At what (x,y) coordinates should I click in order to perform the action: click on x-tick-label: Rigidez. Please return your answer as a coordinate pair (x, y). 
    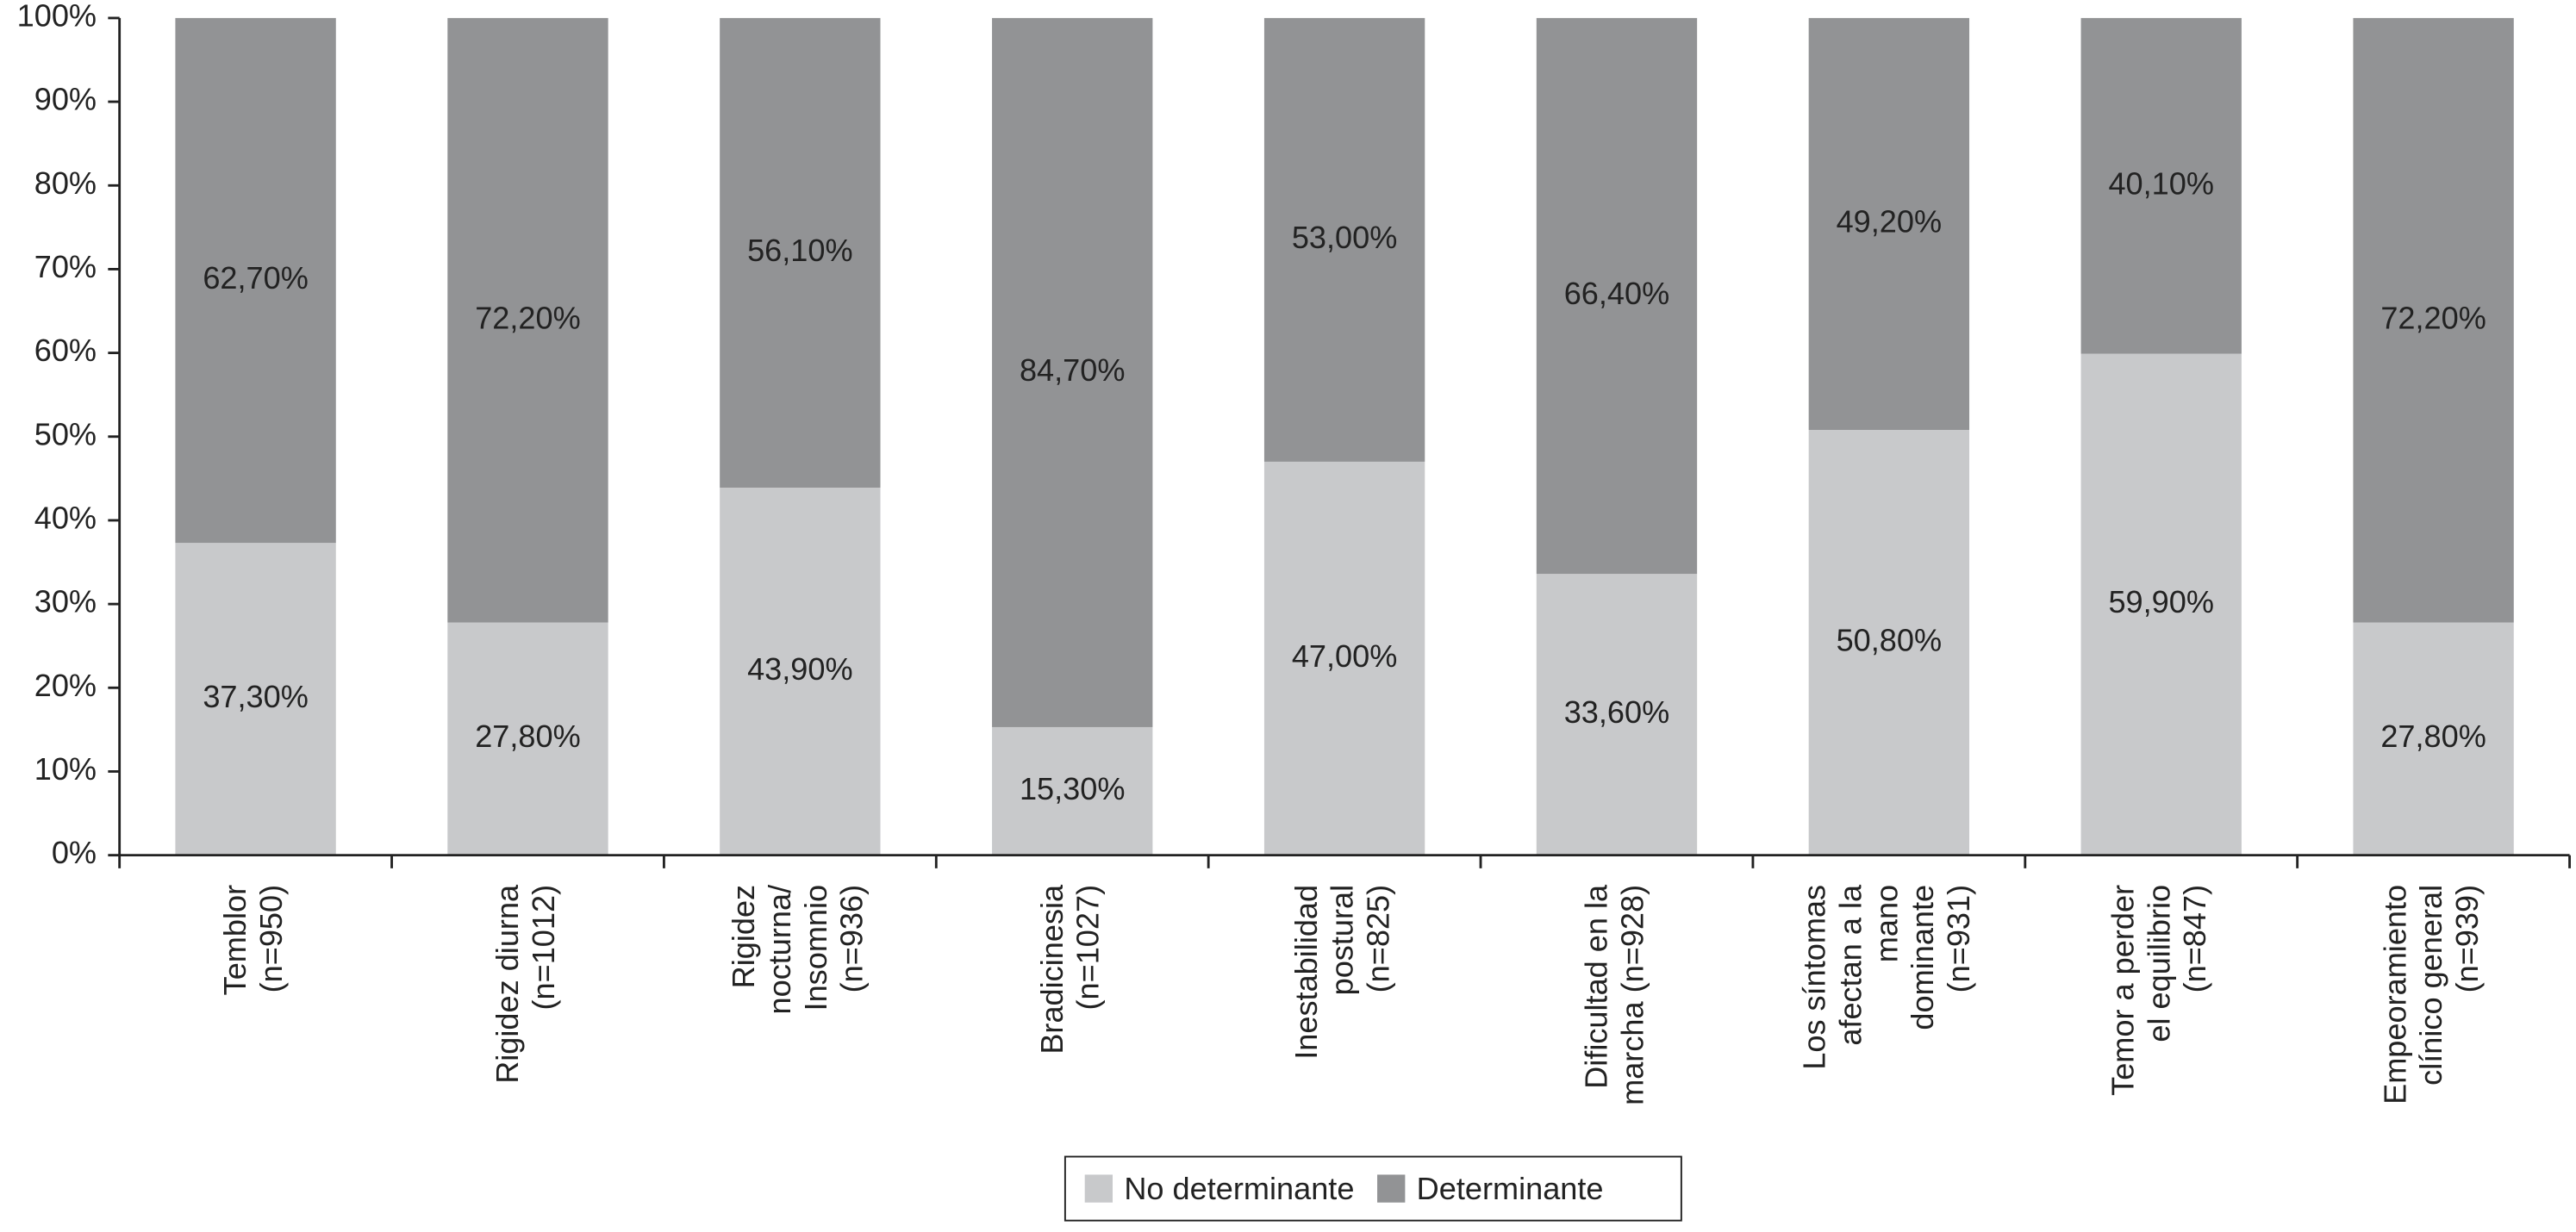
    Looking at the image, I should click on (743, 937).